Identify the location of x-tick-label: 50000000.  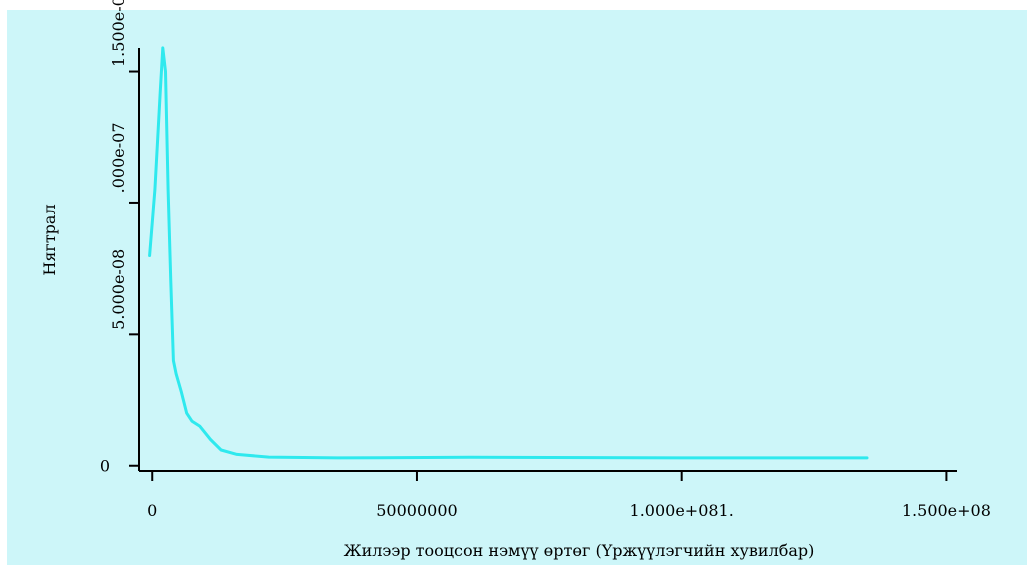
(416, 510).